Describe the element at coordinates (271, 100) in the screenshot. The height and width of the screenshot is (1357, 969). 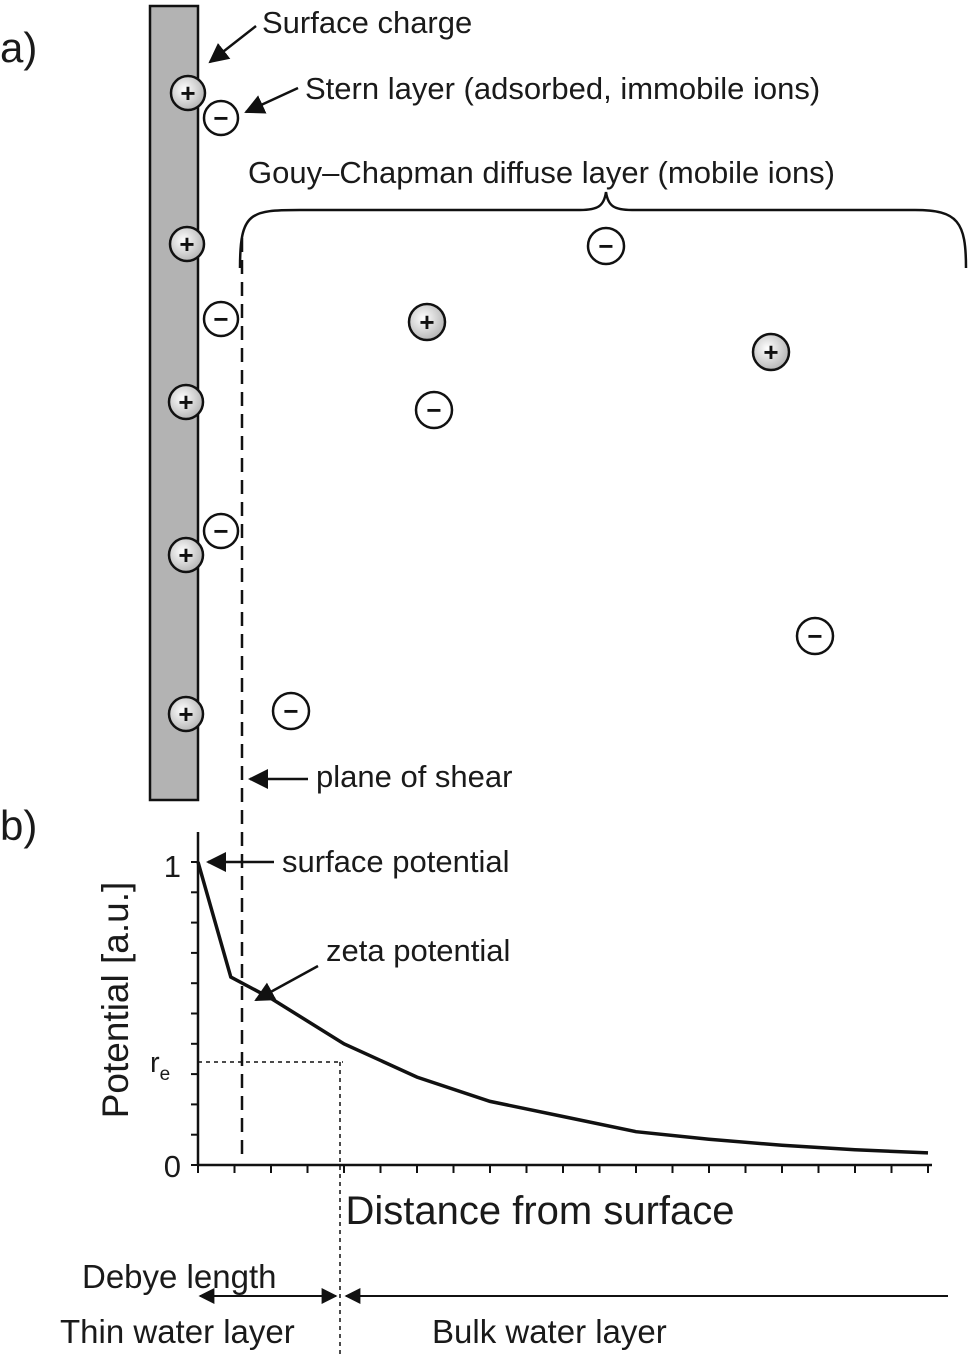
I see `stern-layer-arrow` at that location.